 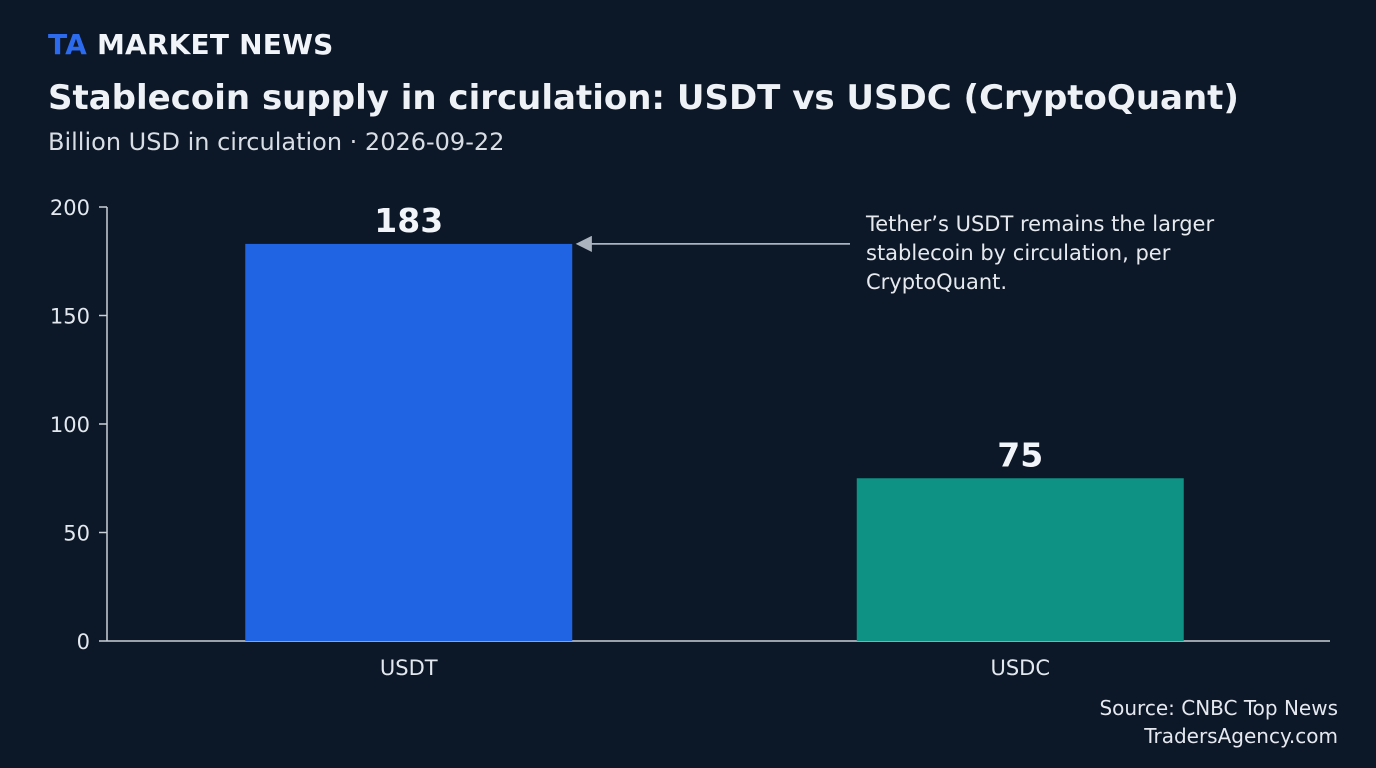 I want to click on y-tick-label-200: 200, so click(x=70, y=208).